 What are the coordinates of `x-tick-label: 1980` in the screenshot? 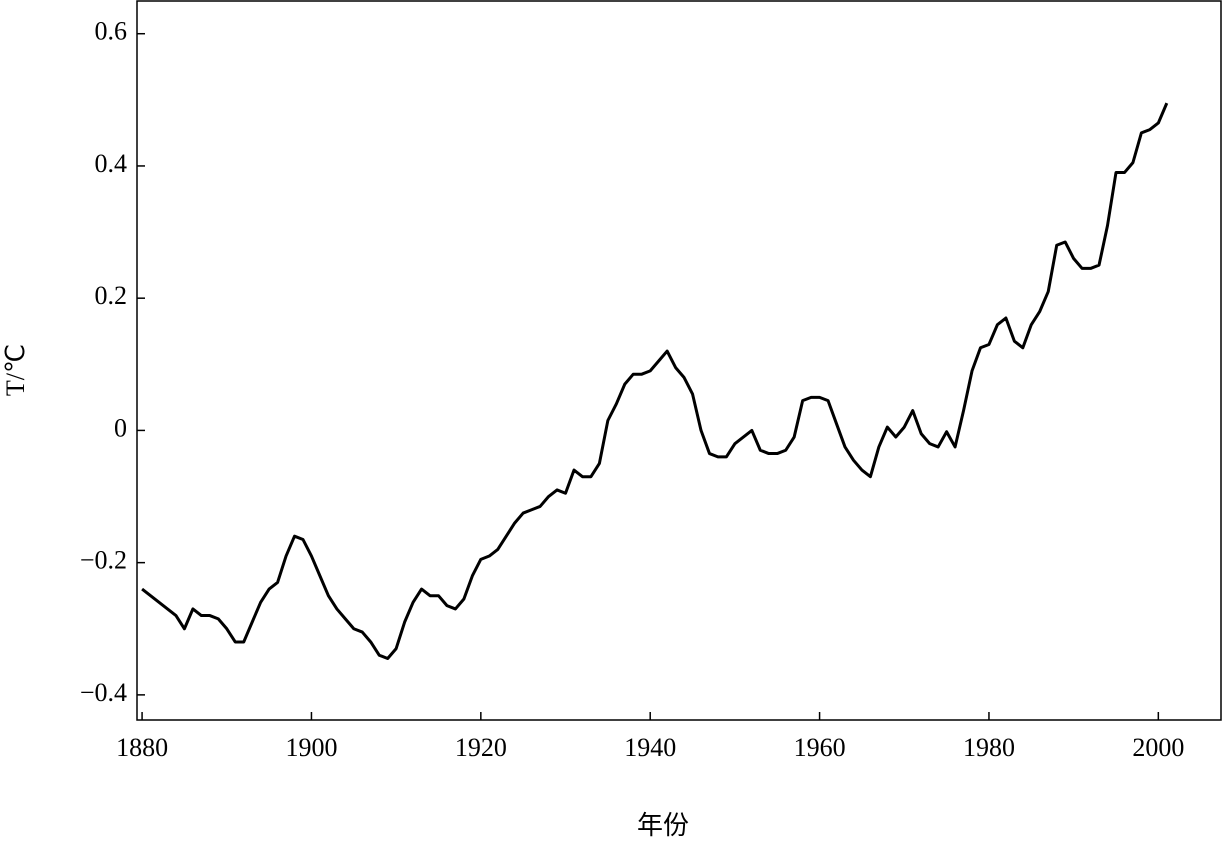 It's located at (989, 747).